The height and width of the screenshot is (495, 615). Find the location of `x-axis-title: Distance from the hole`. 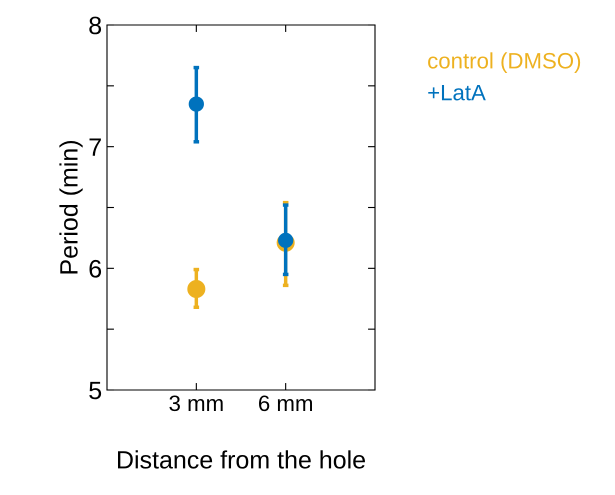

x-axis-title: Distance from the hole is located at coordinates (241, 459).